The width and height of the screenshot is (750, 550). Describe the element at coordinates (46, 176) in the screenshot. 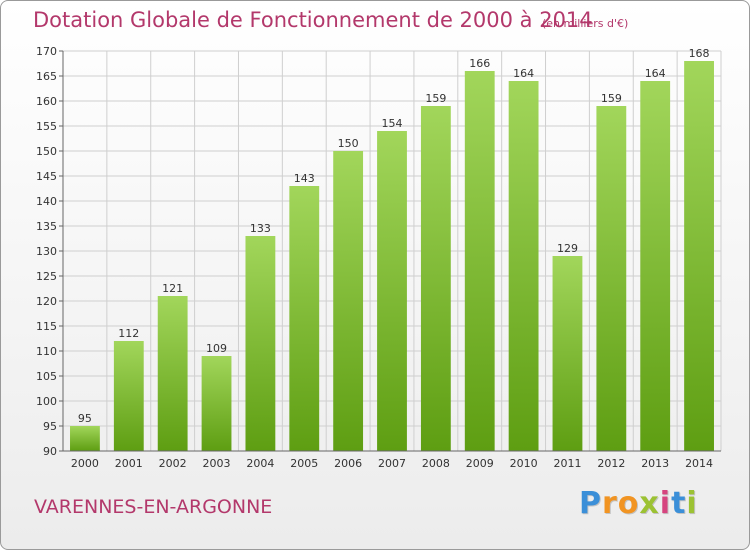

I see `y-tick-label: 145` at that location.